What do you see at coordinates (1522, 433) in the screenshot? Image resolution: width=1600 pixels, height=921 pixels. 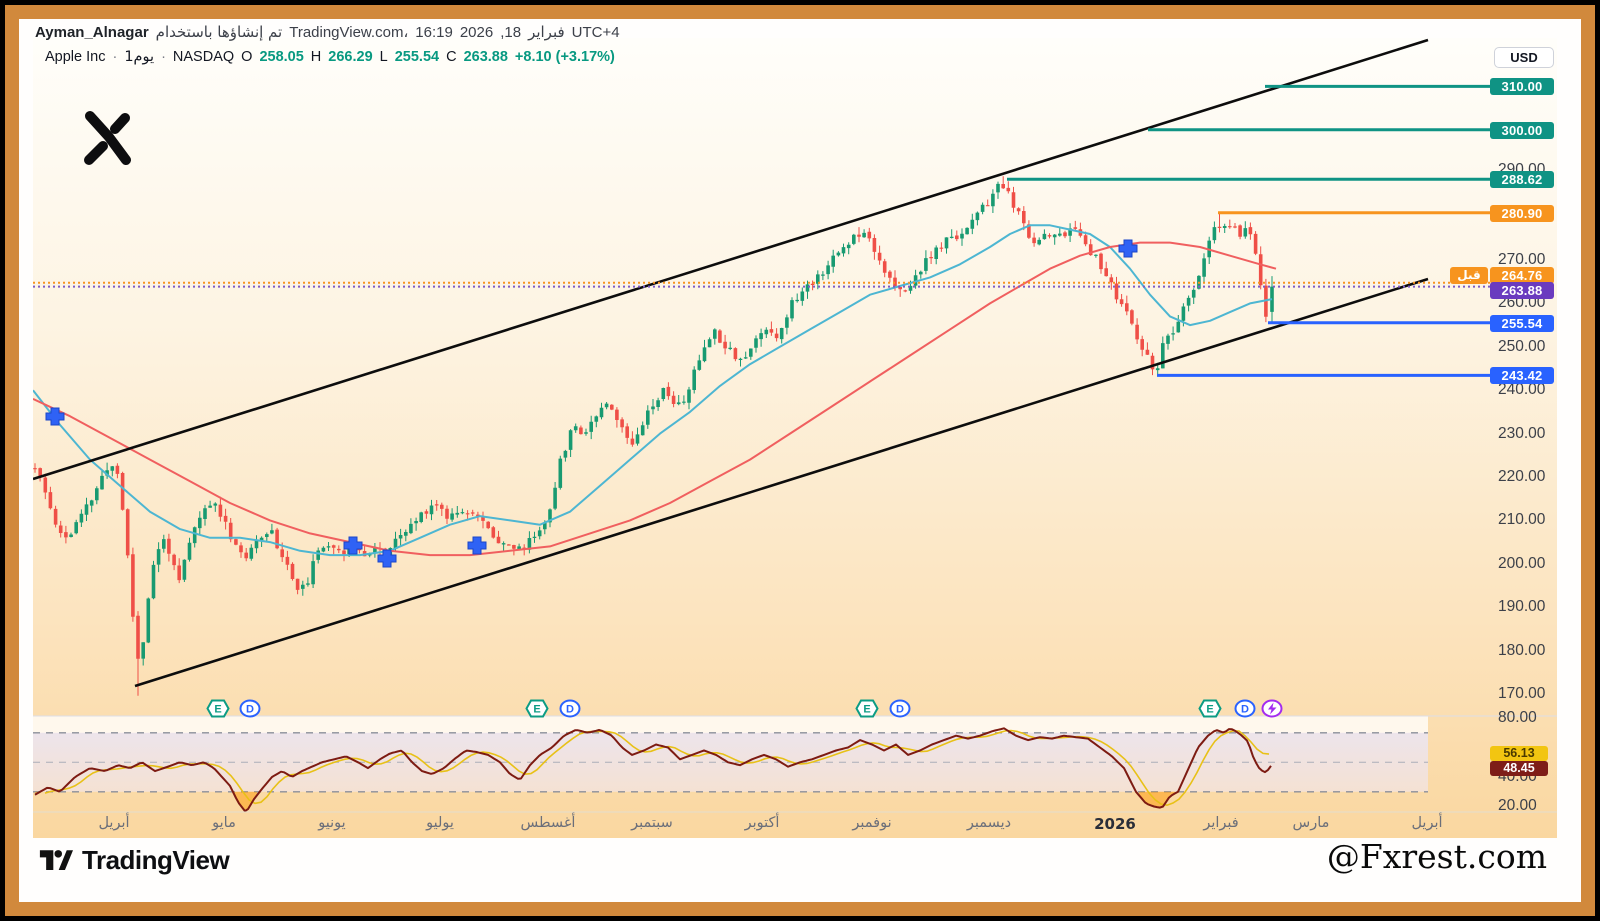 I see `scale-tick: 230.00` at bounding box center [1522, 433].